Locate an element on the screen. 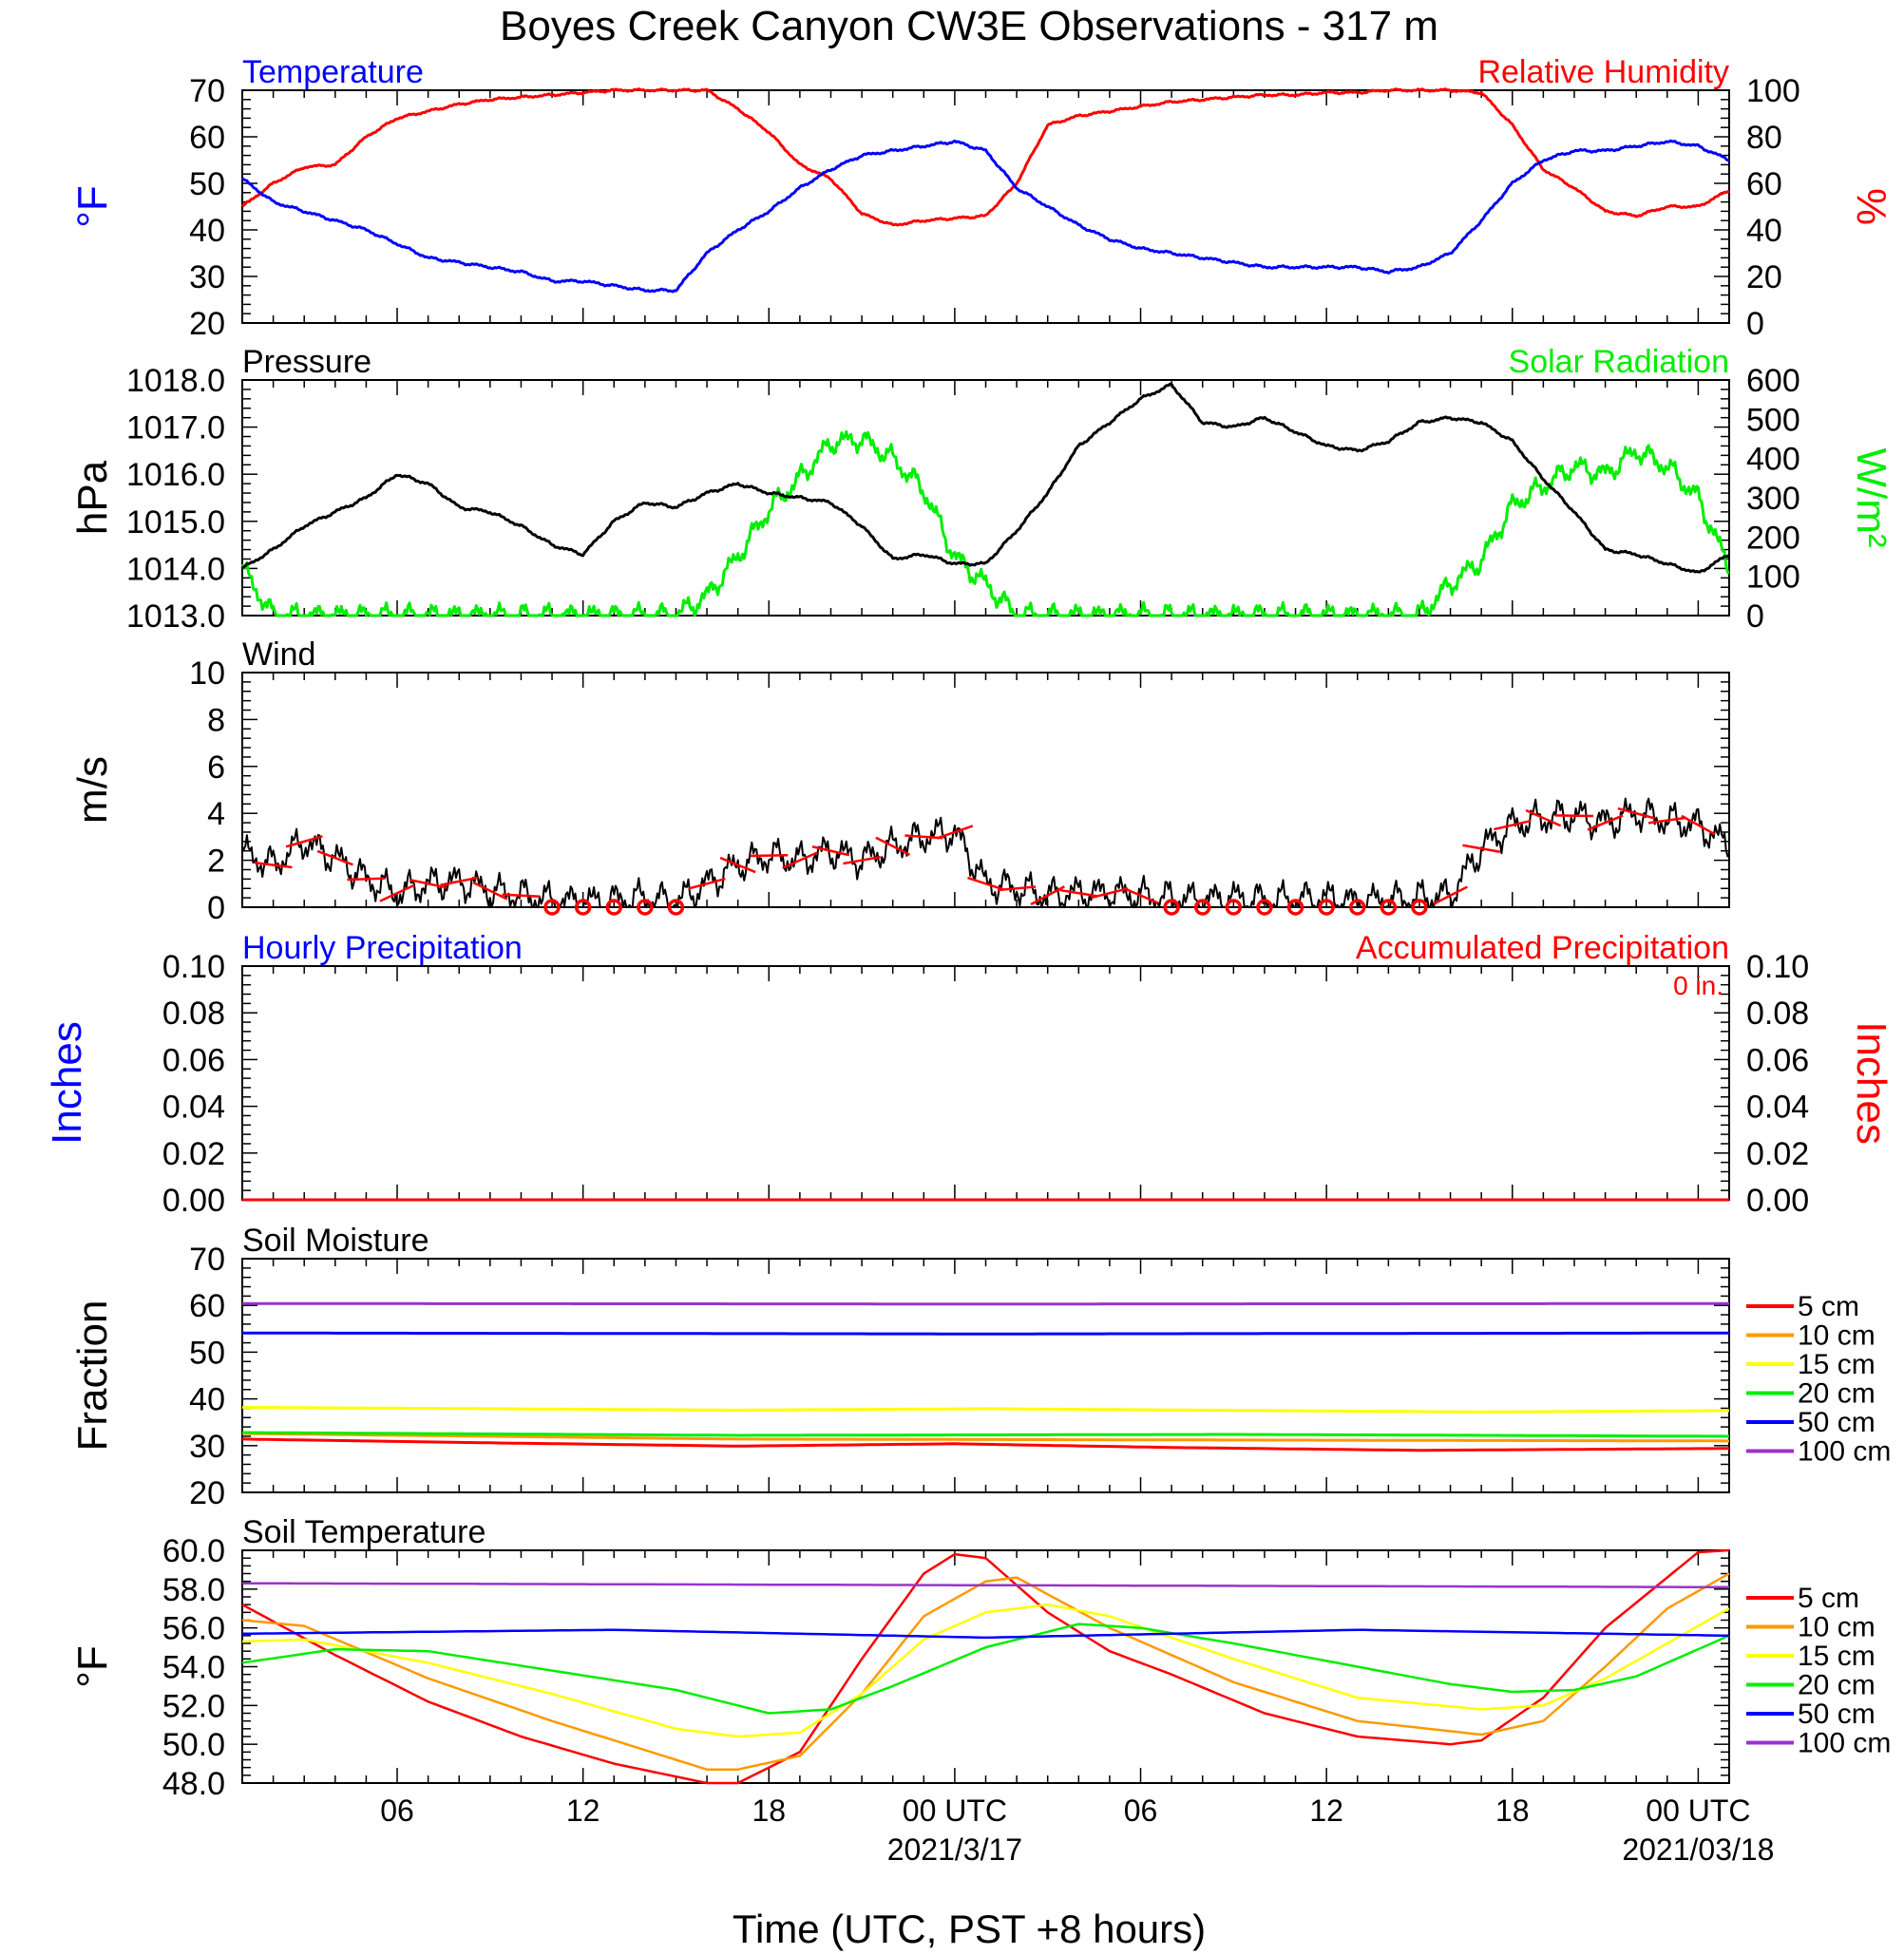  soil_moisture-left-tick-label: 70 is located at coordinates (207, 1260).